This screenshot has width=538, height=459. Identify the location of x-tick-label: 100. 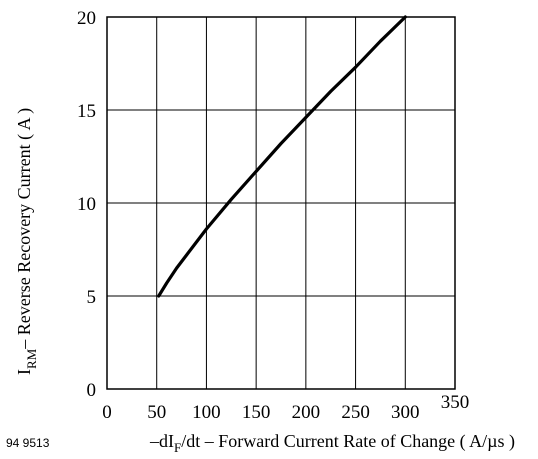
(206, 412).